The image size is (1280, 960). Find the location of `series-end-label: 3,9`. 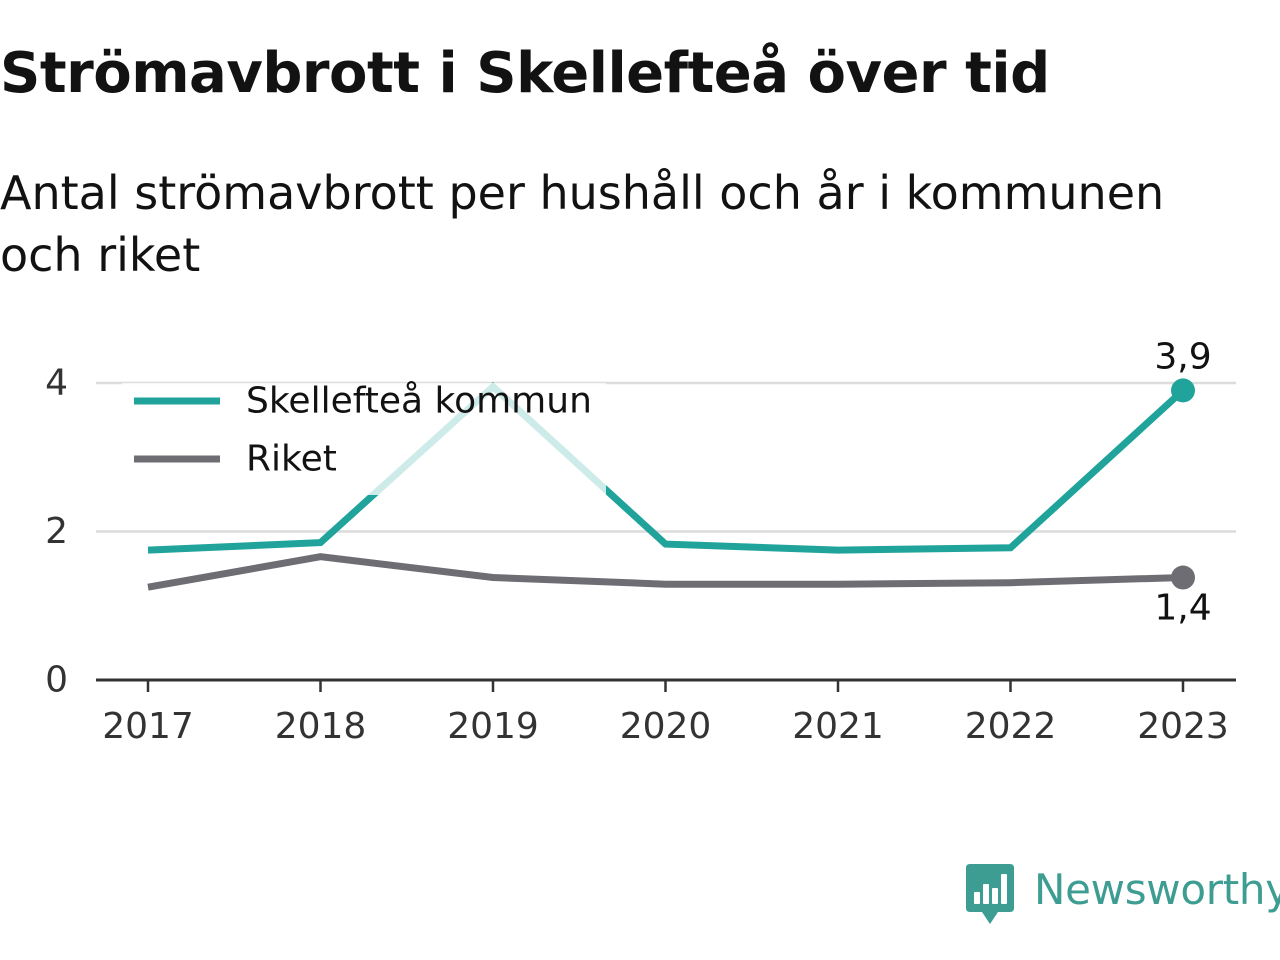

series-end-label: 3,9 is located at coordinates (1182, 356).